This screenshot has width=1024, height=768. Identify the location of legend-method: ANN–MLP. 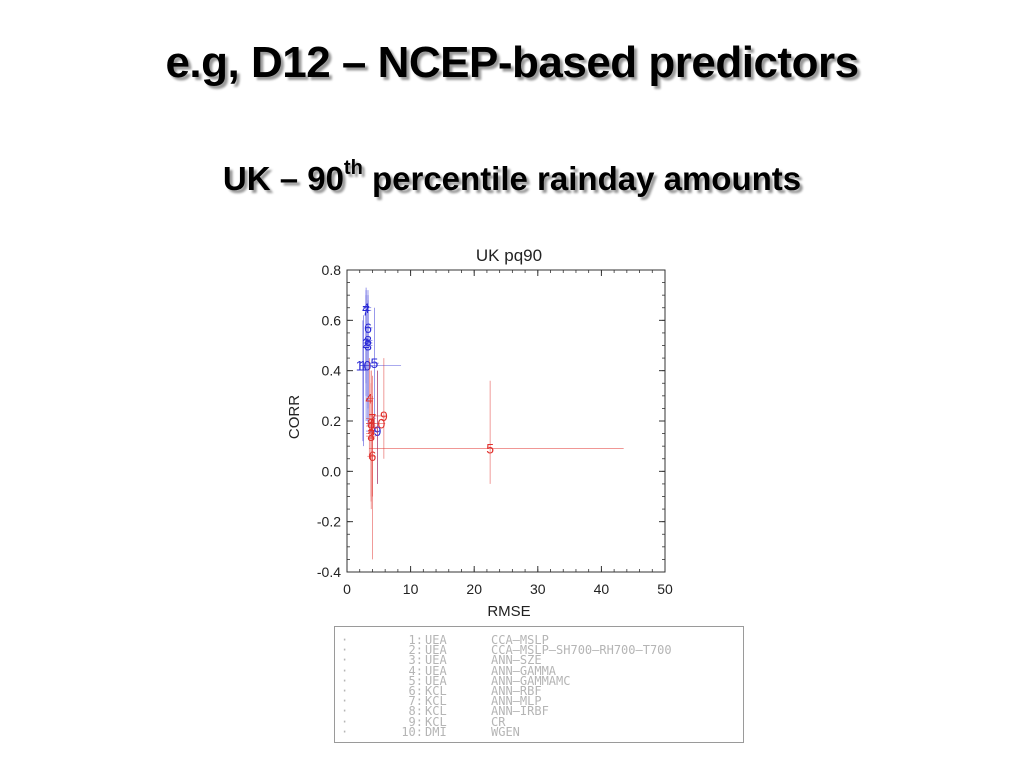
(516, 701).